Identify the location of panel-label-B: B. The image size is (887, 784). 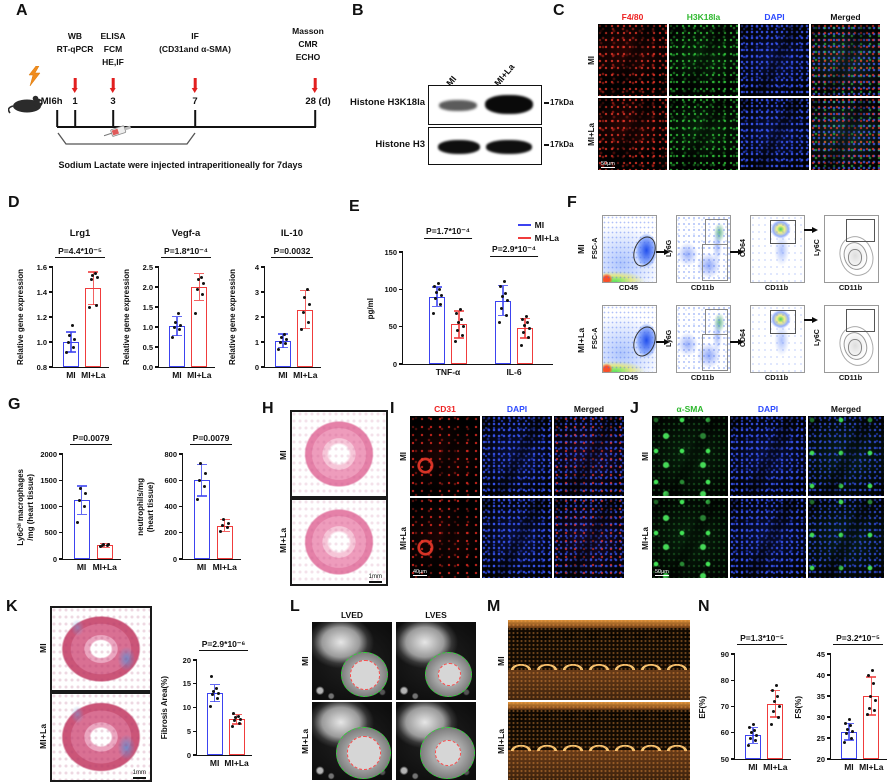
(358, 10).